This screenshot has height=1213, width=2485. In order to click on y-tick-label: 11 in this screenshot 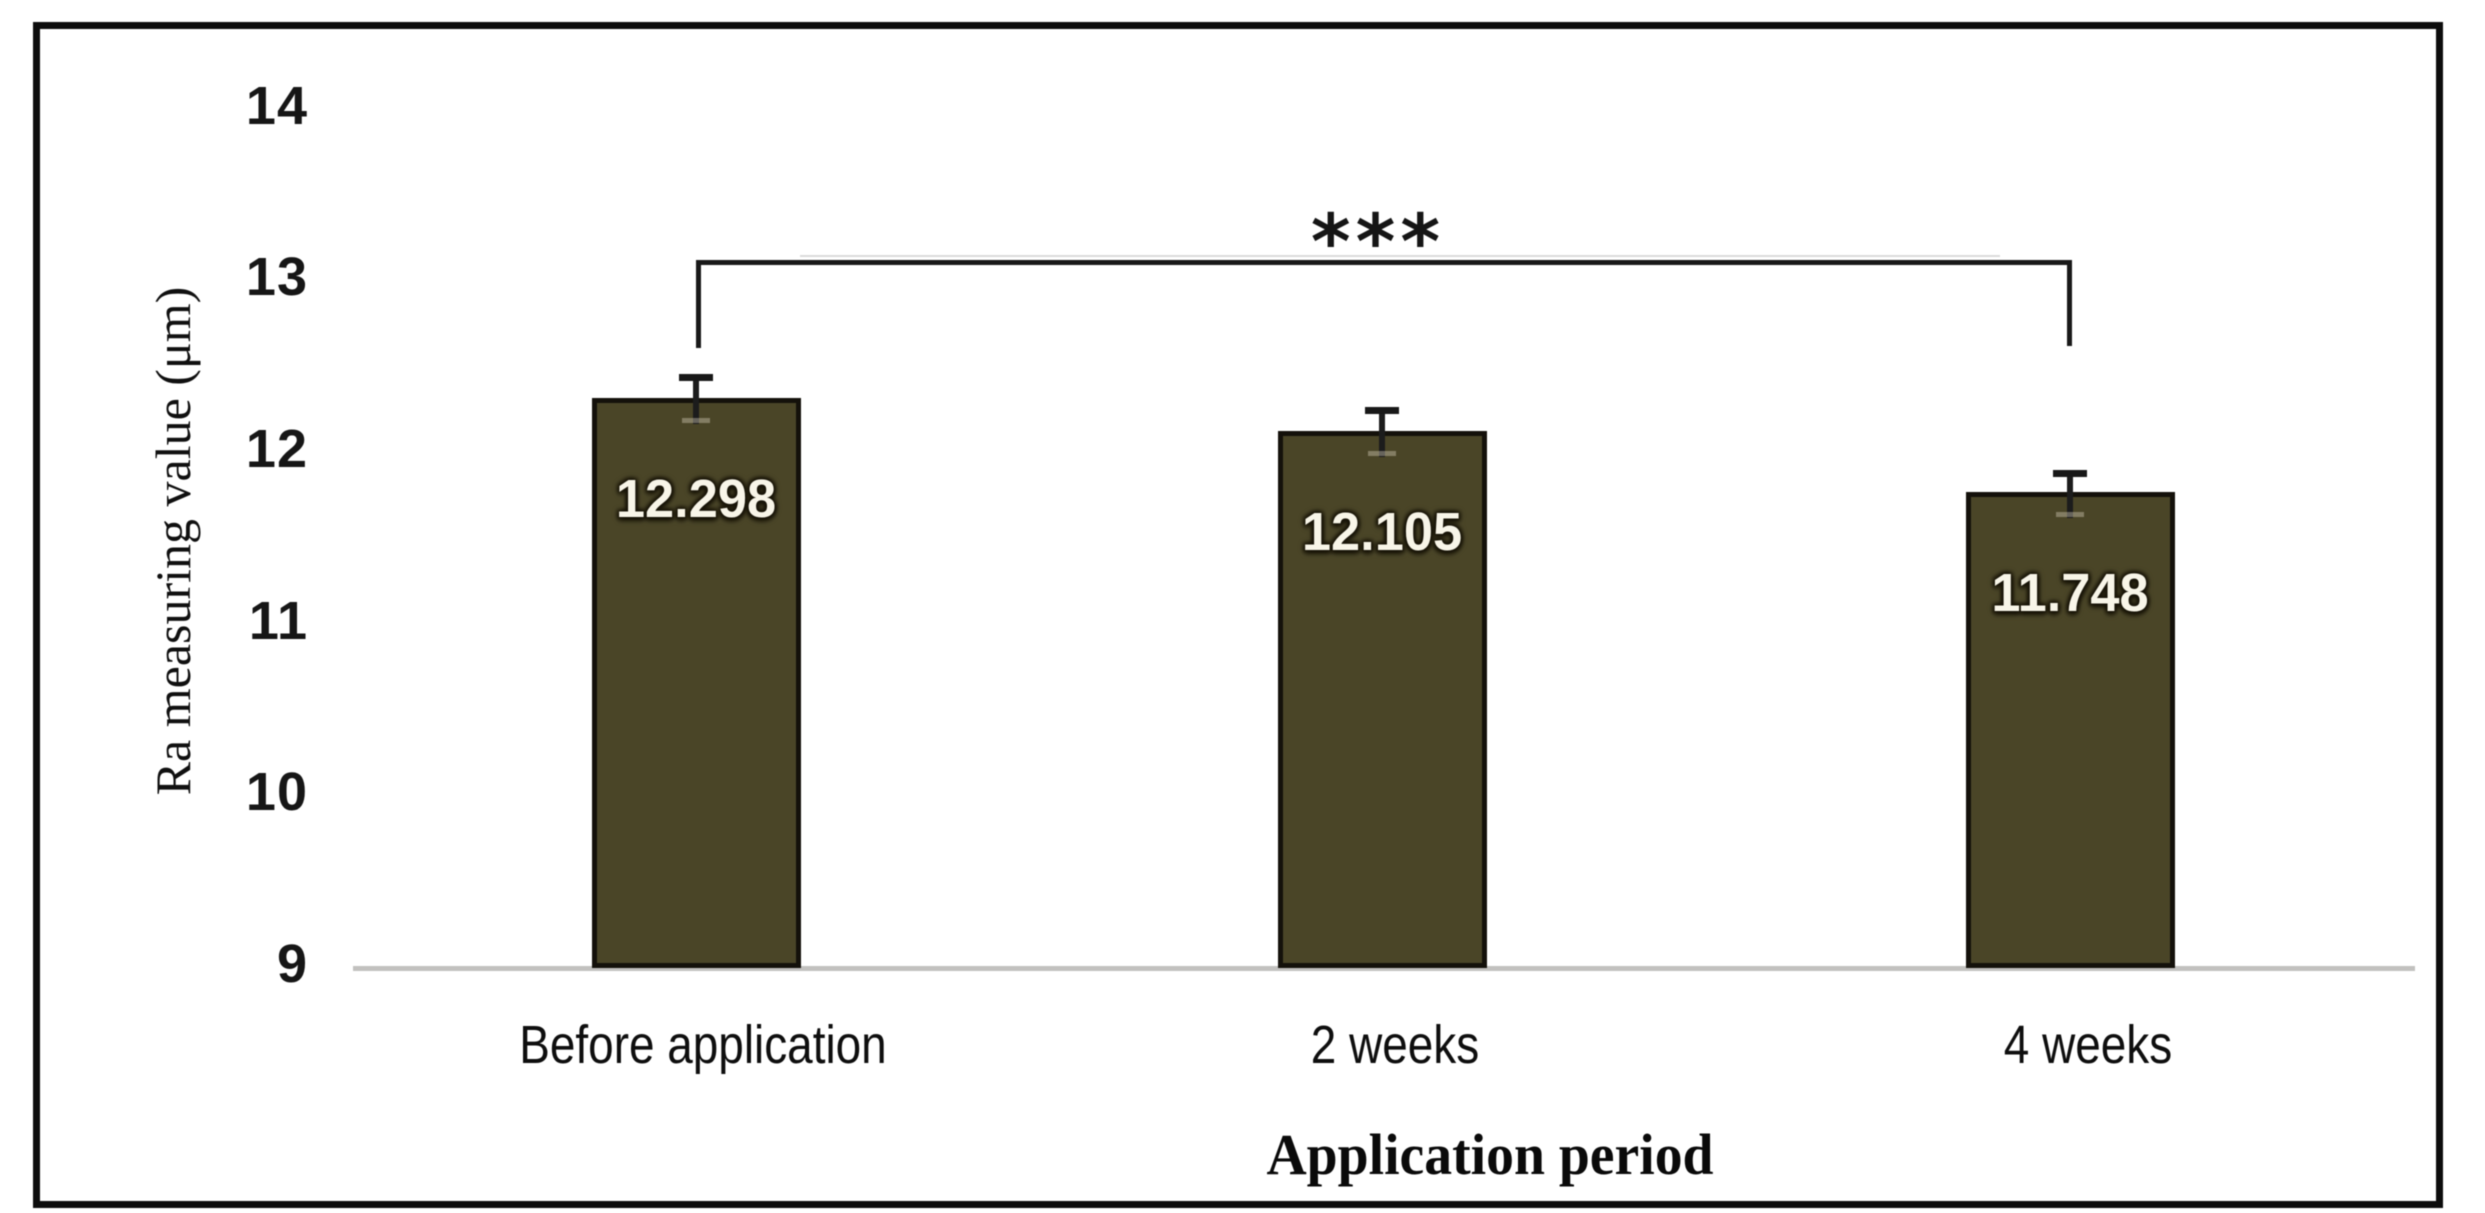, I will do `click(278, 620)`.